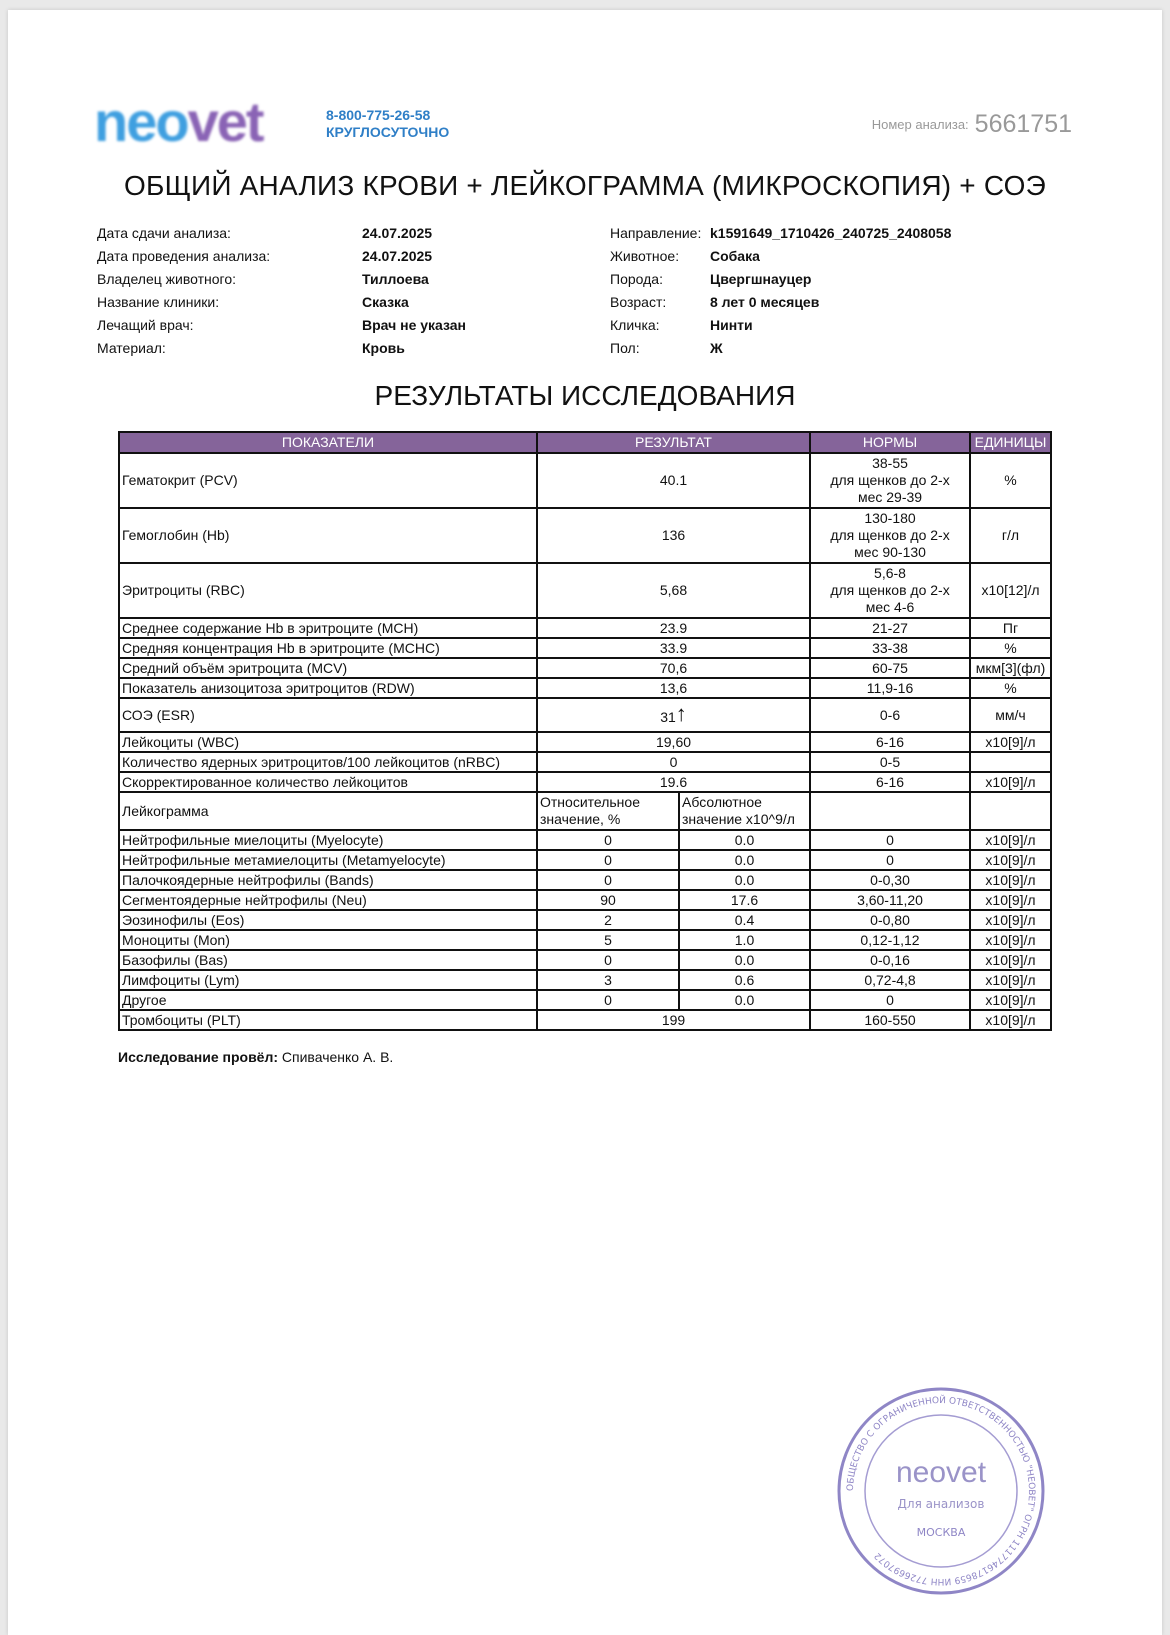 This screenshot has height=1635, width=1170. Describe the element at coordinates (328, 960) in the screenshot. I see `cell-type-name: Базофилы (Bas)` at that location.